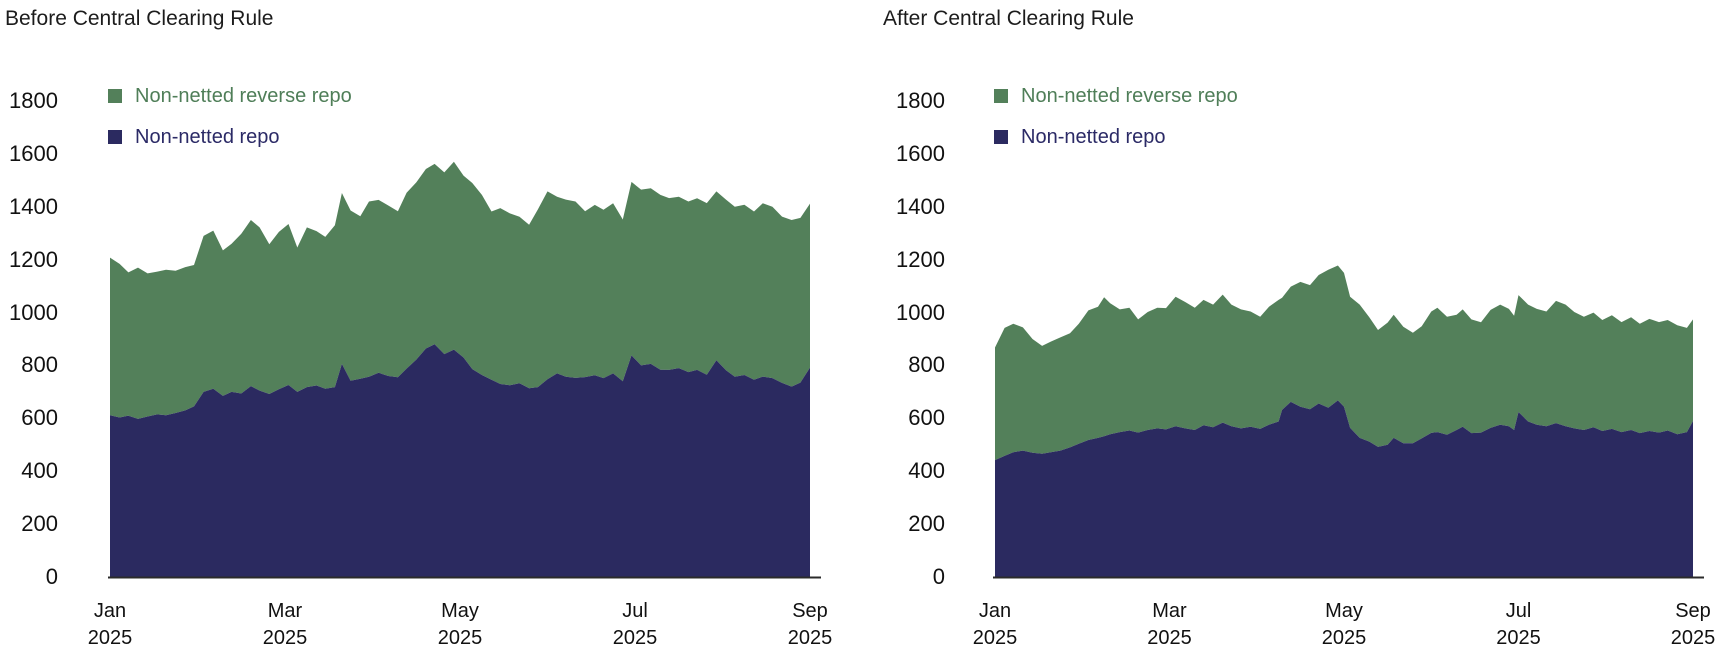  What do you see at coordinates (1008, 18) in the screenshot?
I see `after-chart-title: After Central Clearing Rule` at bounding box center [1008, 18].